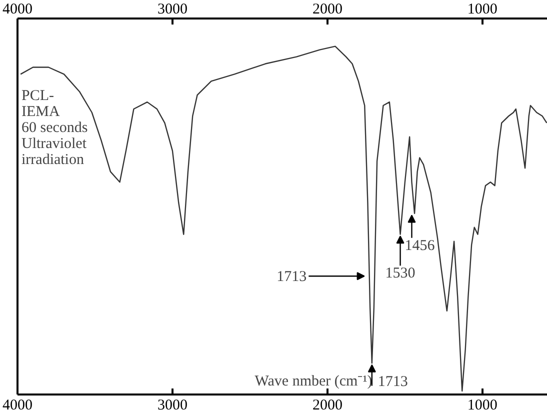  I want to click on annotation: PCL- IEMA 60 seconds Ultraviolet irradiation, so click(55, 128).